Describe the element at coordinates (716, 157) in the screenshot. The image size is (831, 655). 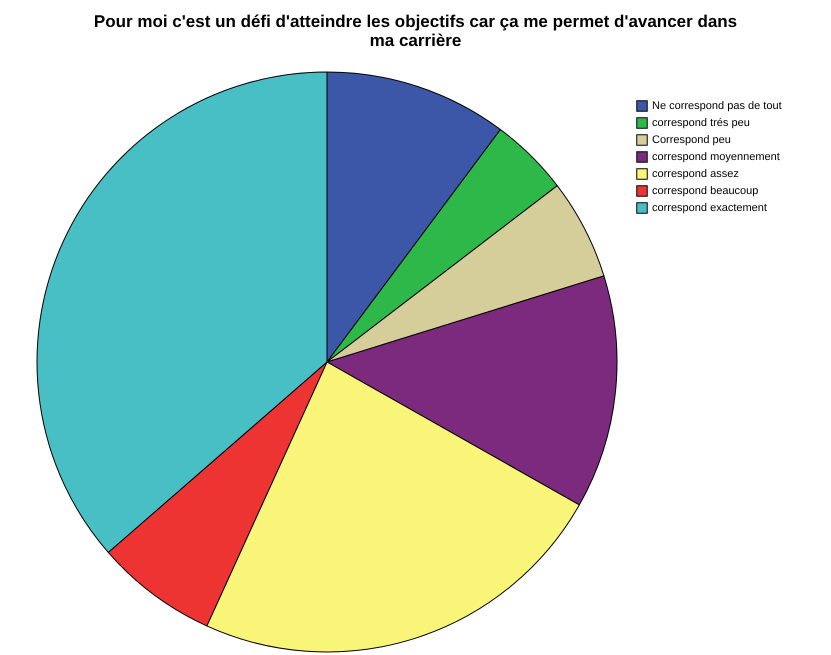
I see `legend-label: correspond moyennement` at that location.